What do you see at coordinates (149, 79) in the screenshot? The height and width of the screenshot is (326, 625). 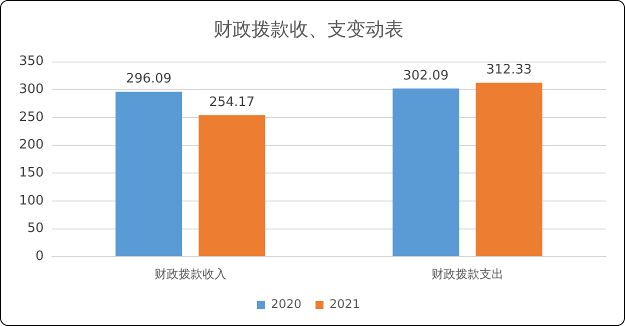 I see `data-label: 296.09` at bounding box center [149, 79].